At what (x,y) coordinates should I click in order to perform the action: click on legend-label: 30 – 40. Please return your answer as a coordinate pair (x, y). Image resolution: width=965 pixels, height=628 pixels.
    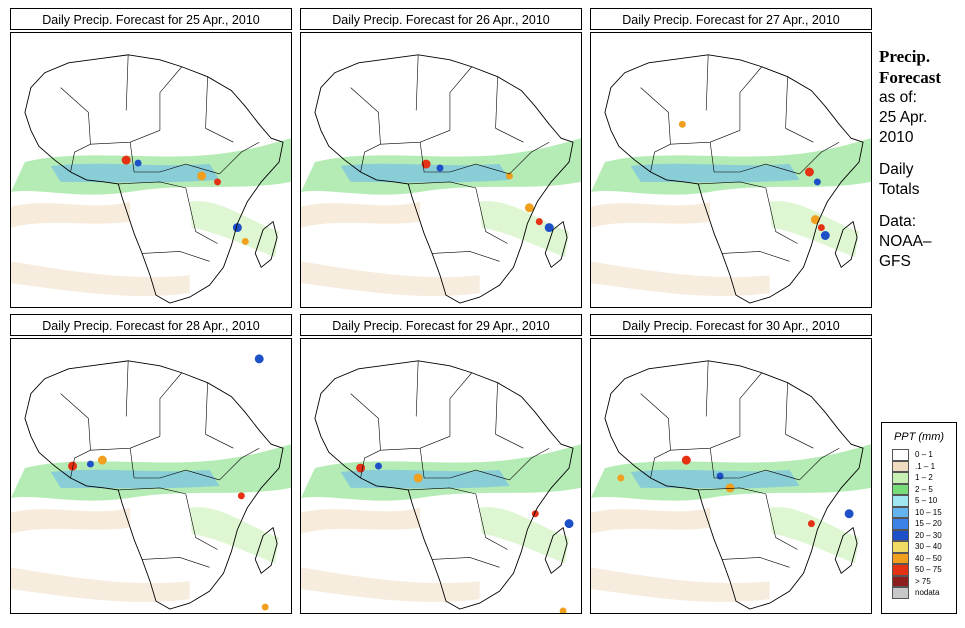
    Looking at the image, I should click on (928, 546).